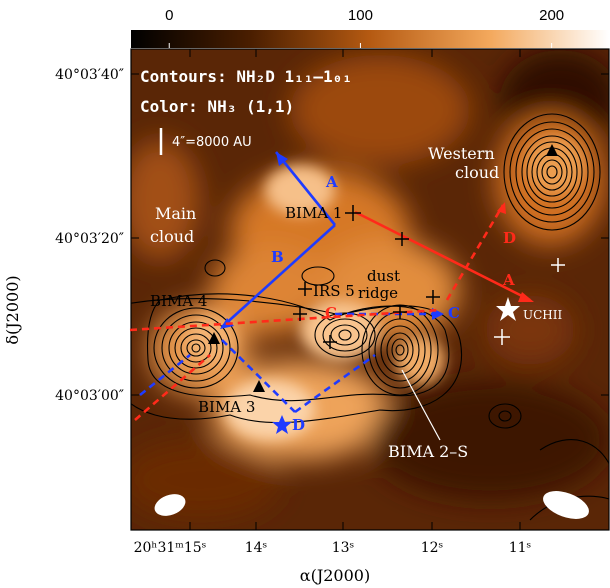 The width and height of the screenshot is (610, 588). Describe the element at coordinates (12, 309) in the screenshot. I see `y-axis-title: δ(J2000)` at that location.